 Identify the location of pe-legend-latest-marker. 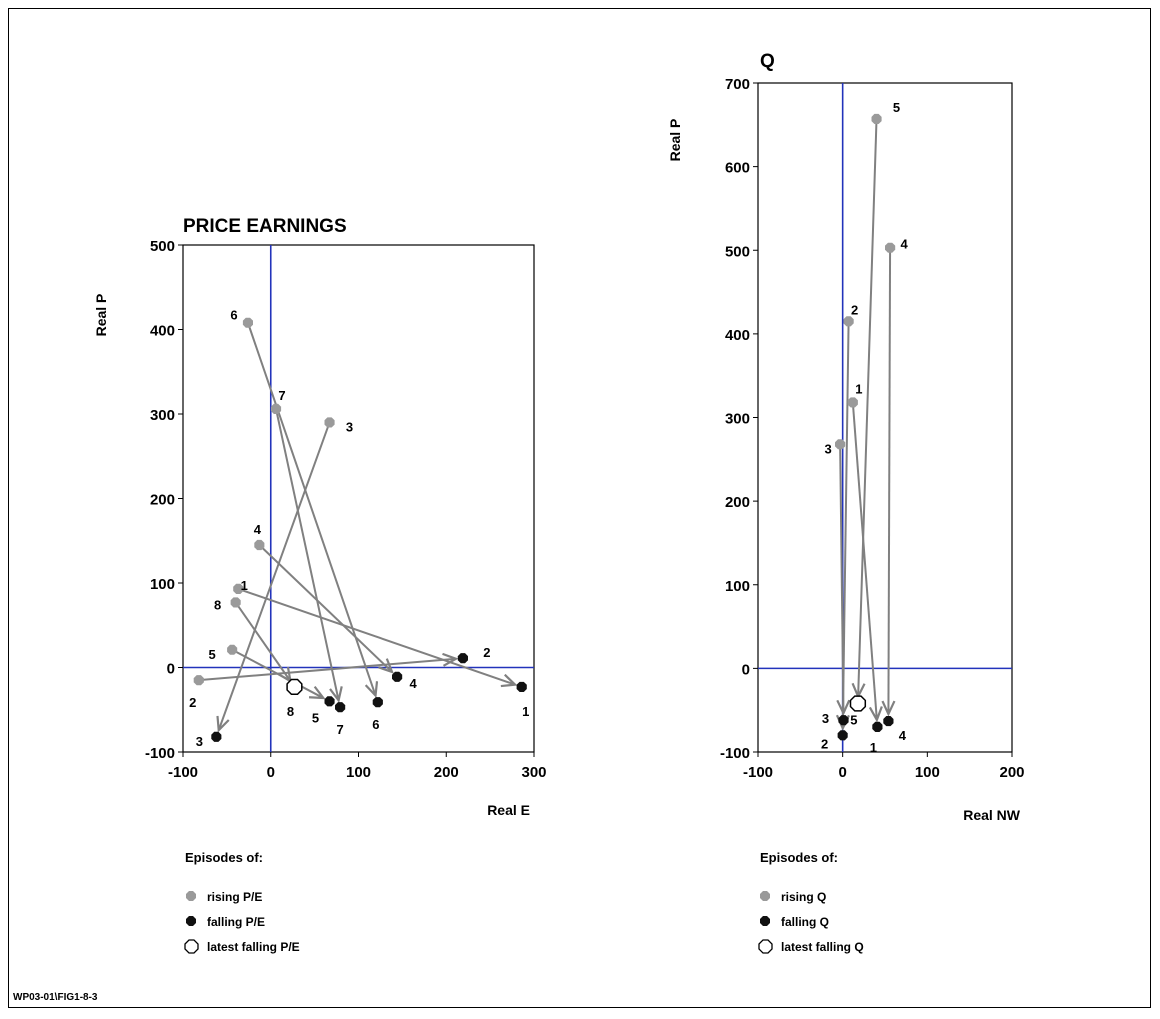
(191, 946).